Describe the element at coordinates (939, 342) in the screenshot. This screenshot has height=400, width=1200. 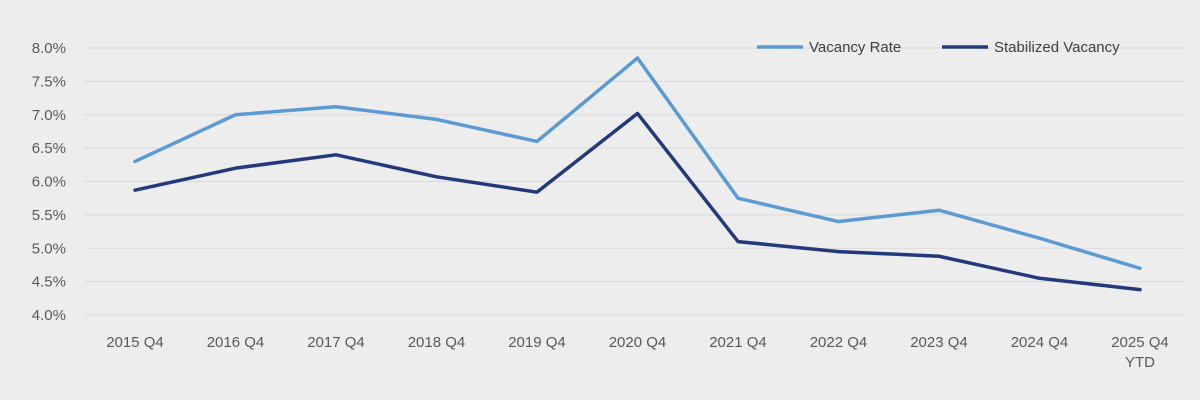
I see `x-tick-label: 2023 Q4` at that location.